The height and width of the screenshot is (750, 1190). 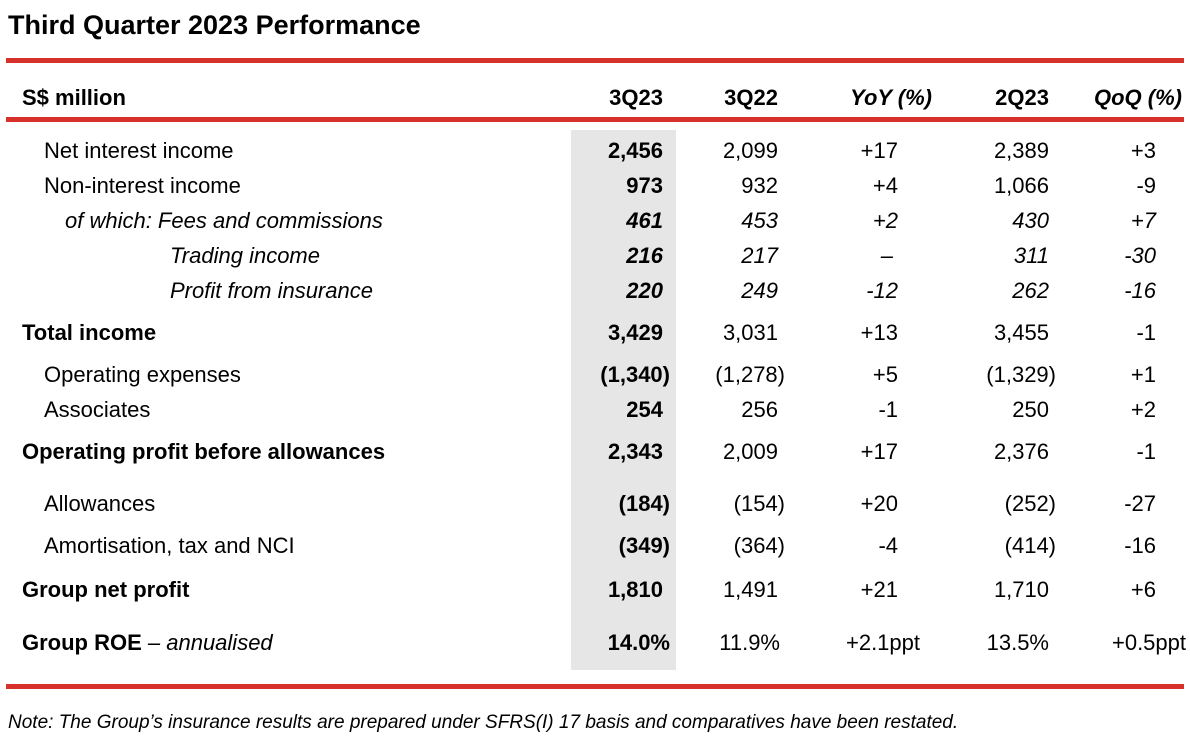 I want to click on cell-qoq: +3, so click(x=1143, y=150).